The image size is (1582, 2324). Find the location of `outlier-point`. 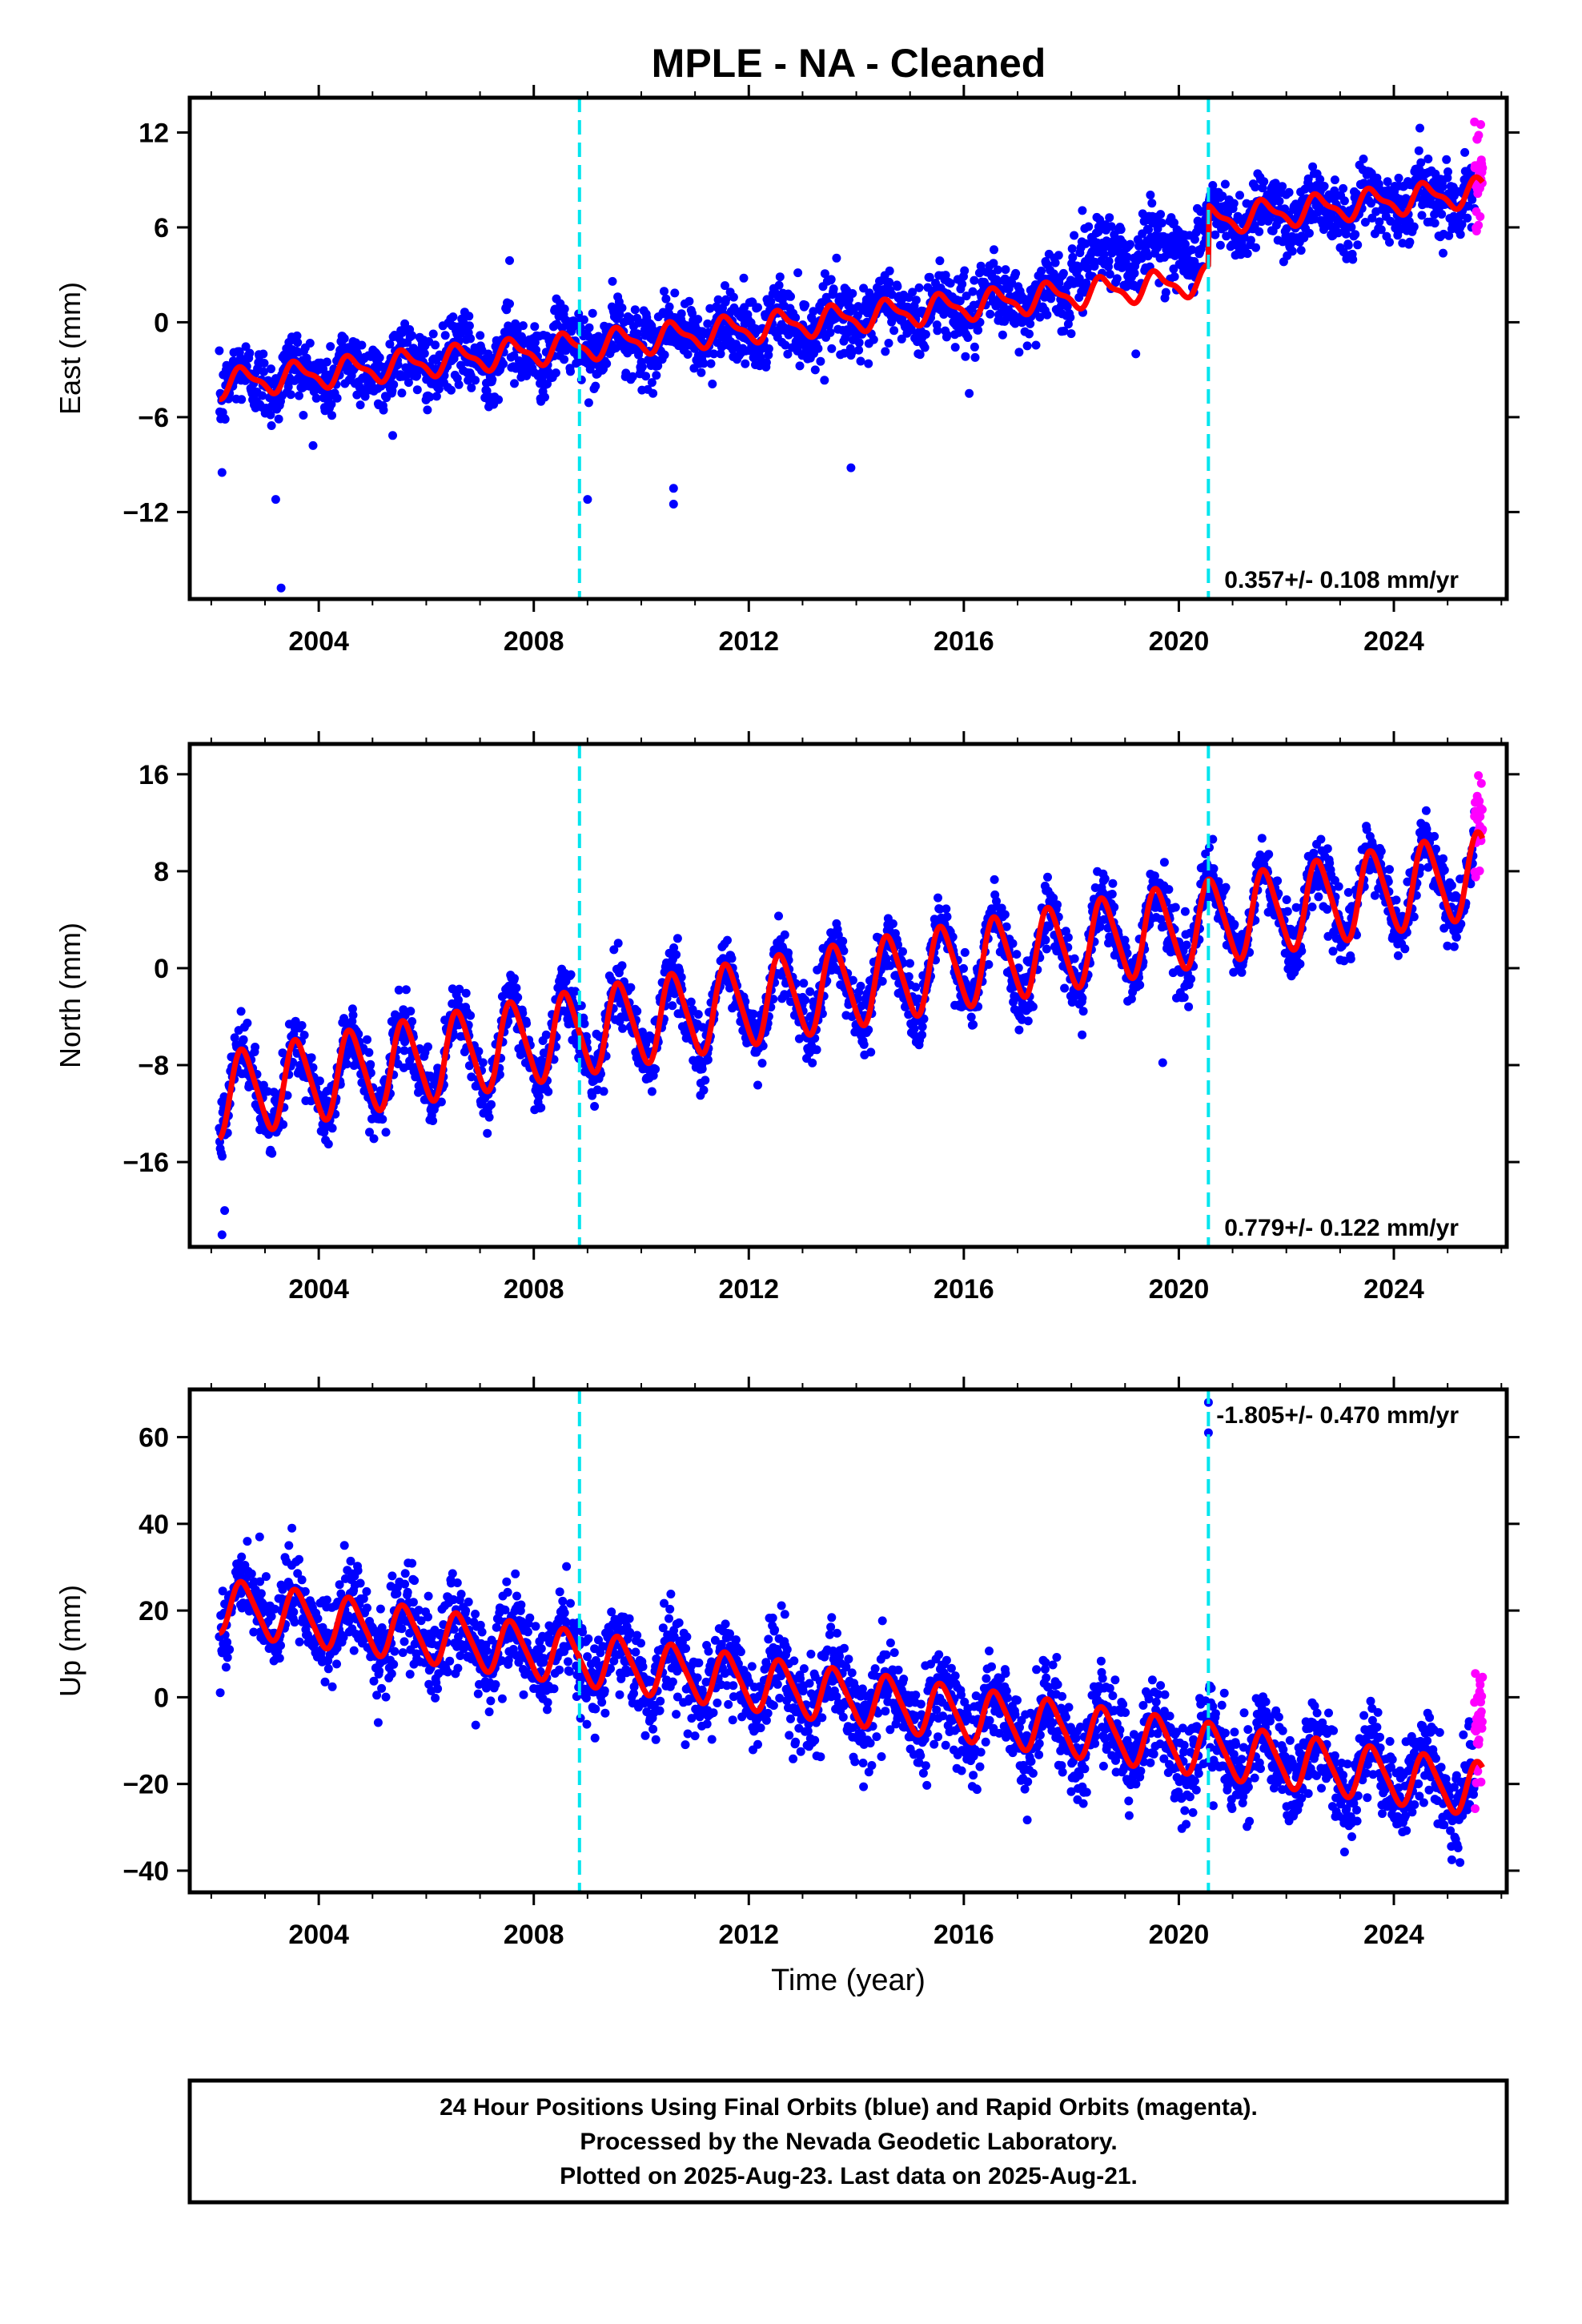

outlier-point is located at coordinates (281, 588).